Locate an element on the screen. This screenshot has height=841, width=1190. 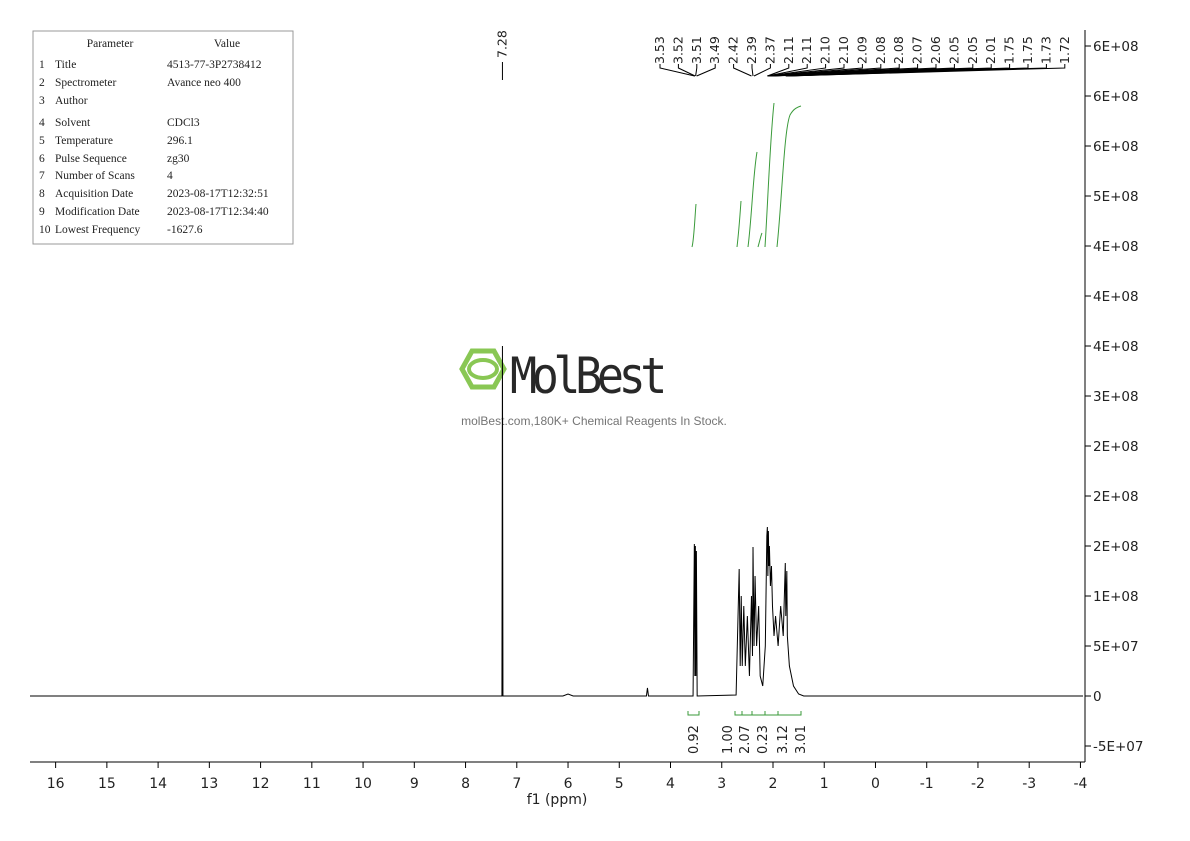
x-tick-label: 15 is located at coordinates (107, 784).